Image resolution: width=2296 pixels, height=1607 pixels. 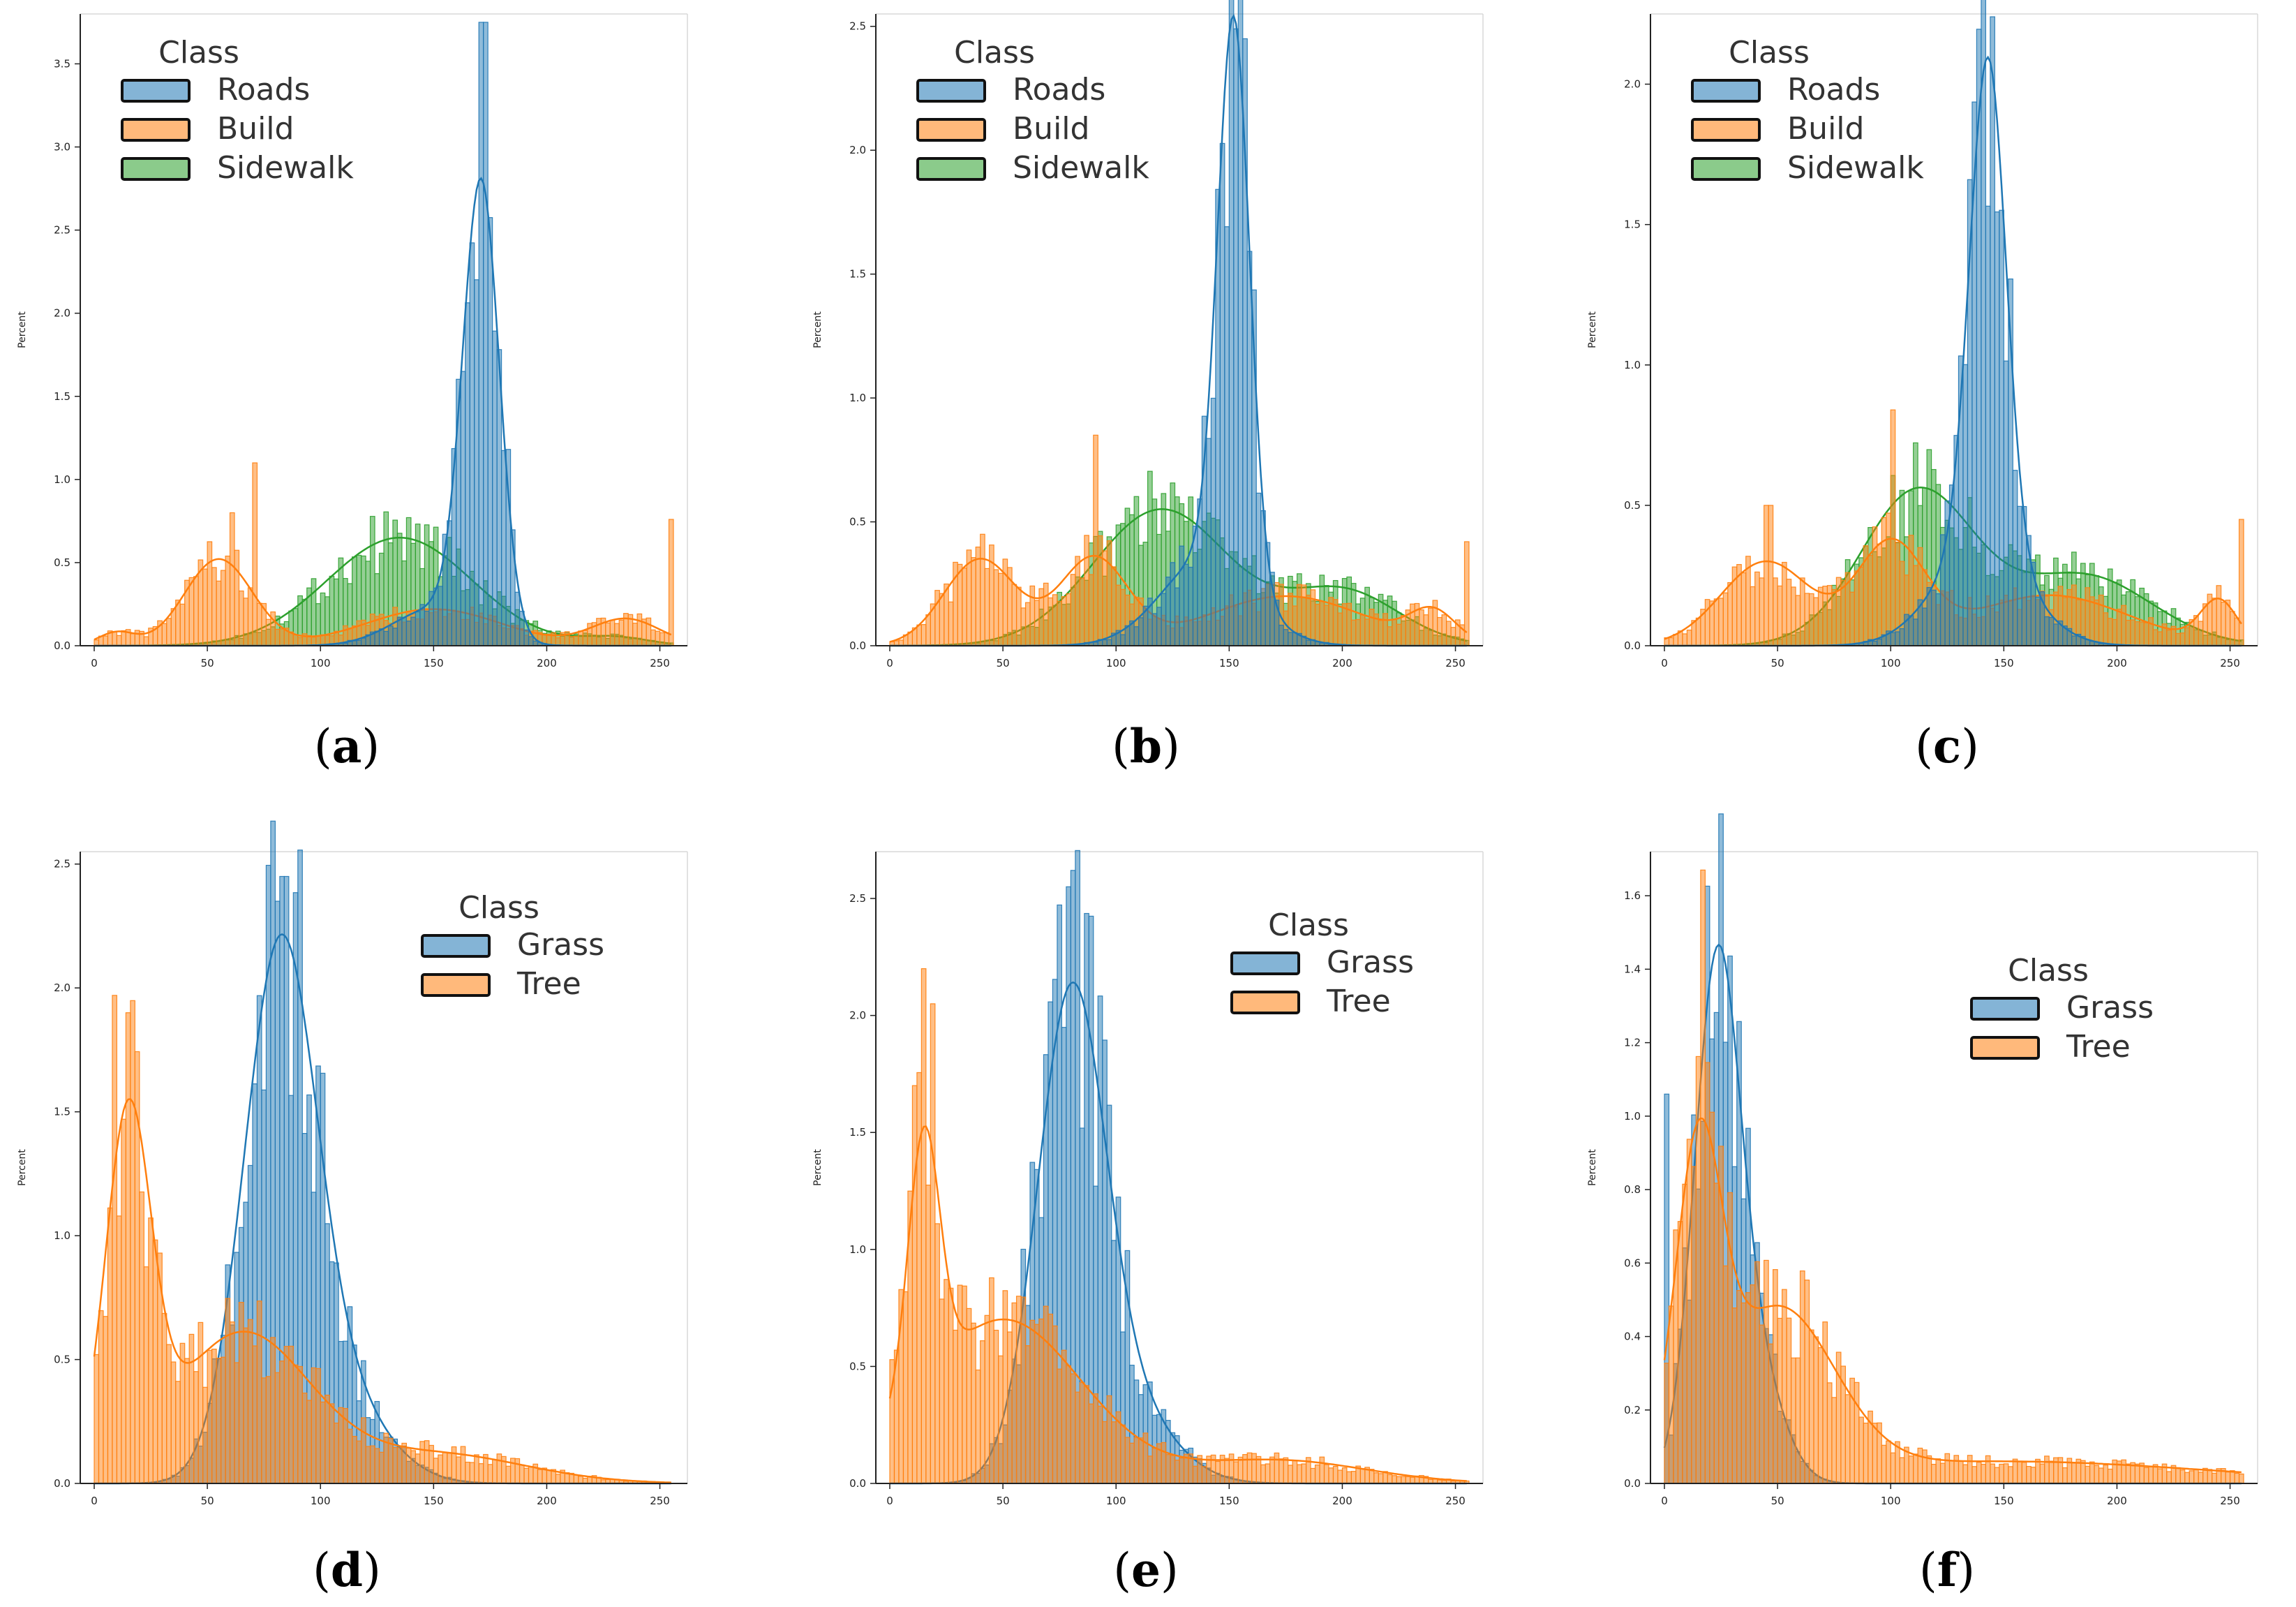 What do you see at coordinates (2117, 1501) in the screenshot?
I see `x-tick-label: 200` at bounding box center [2117, 1501].